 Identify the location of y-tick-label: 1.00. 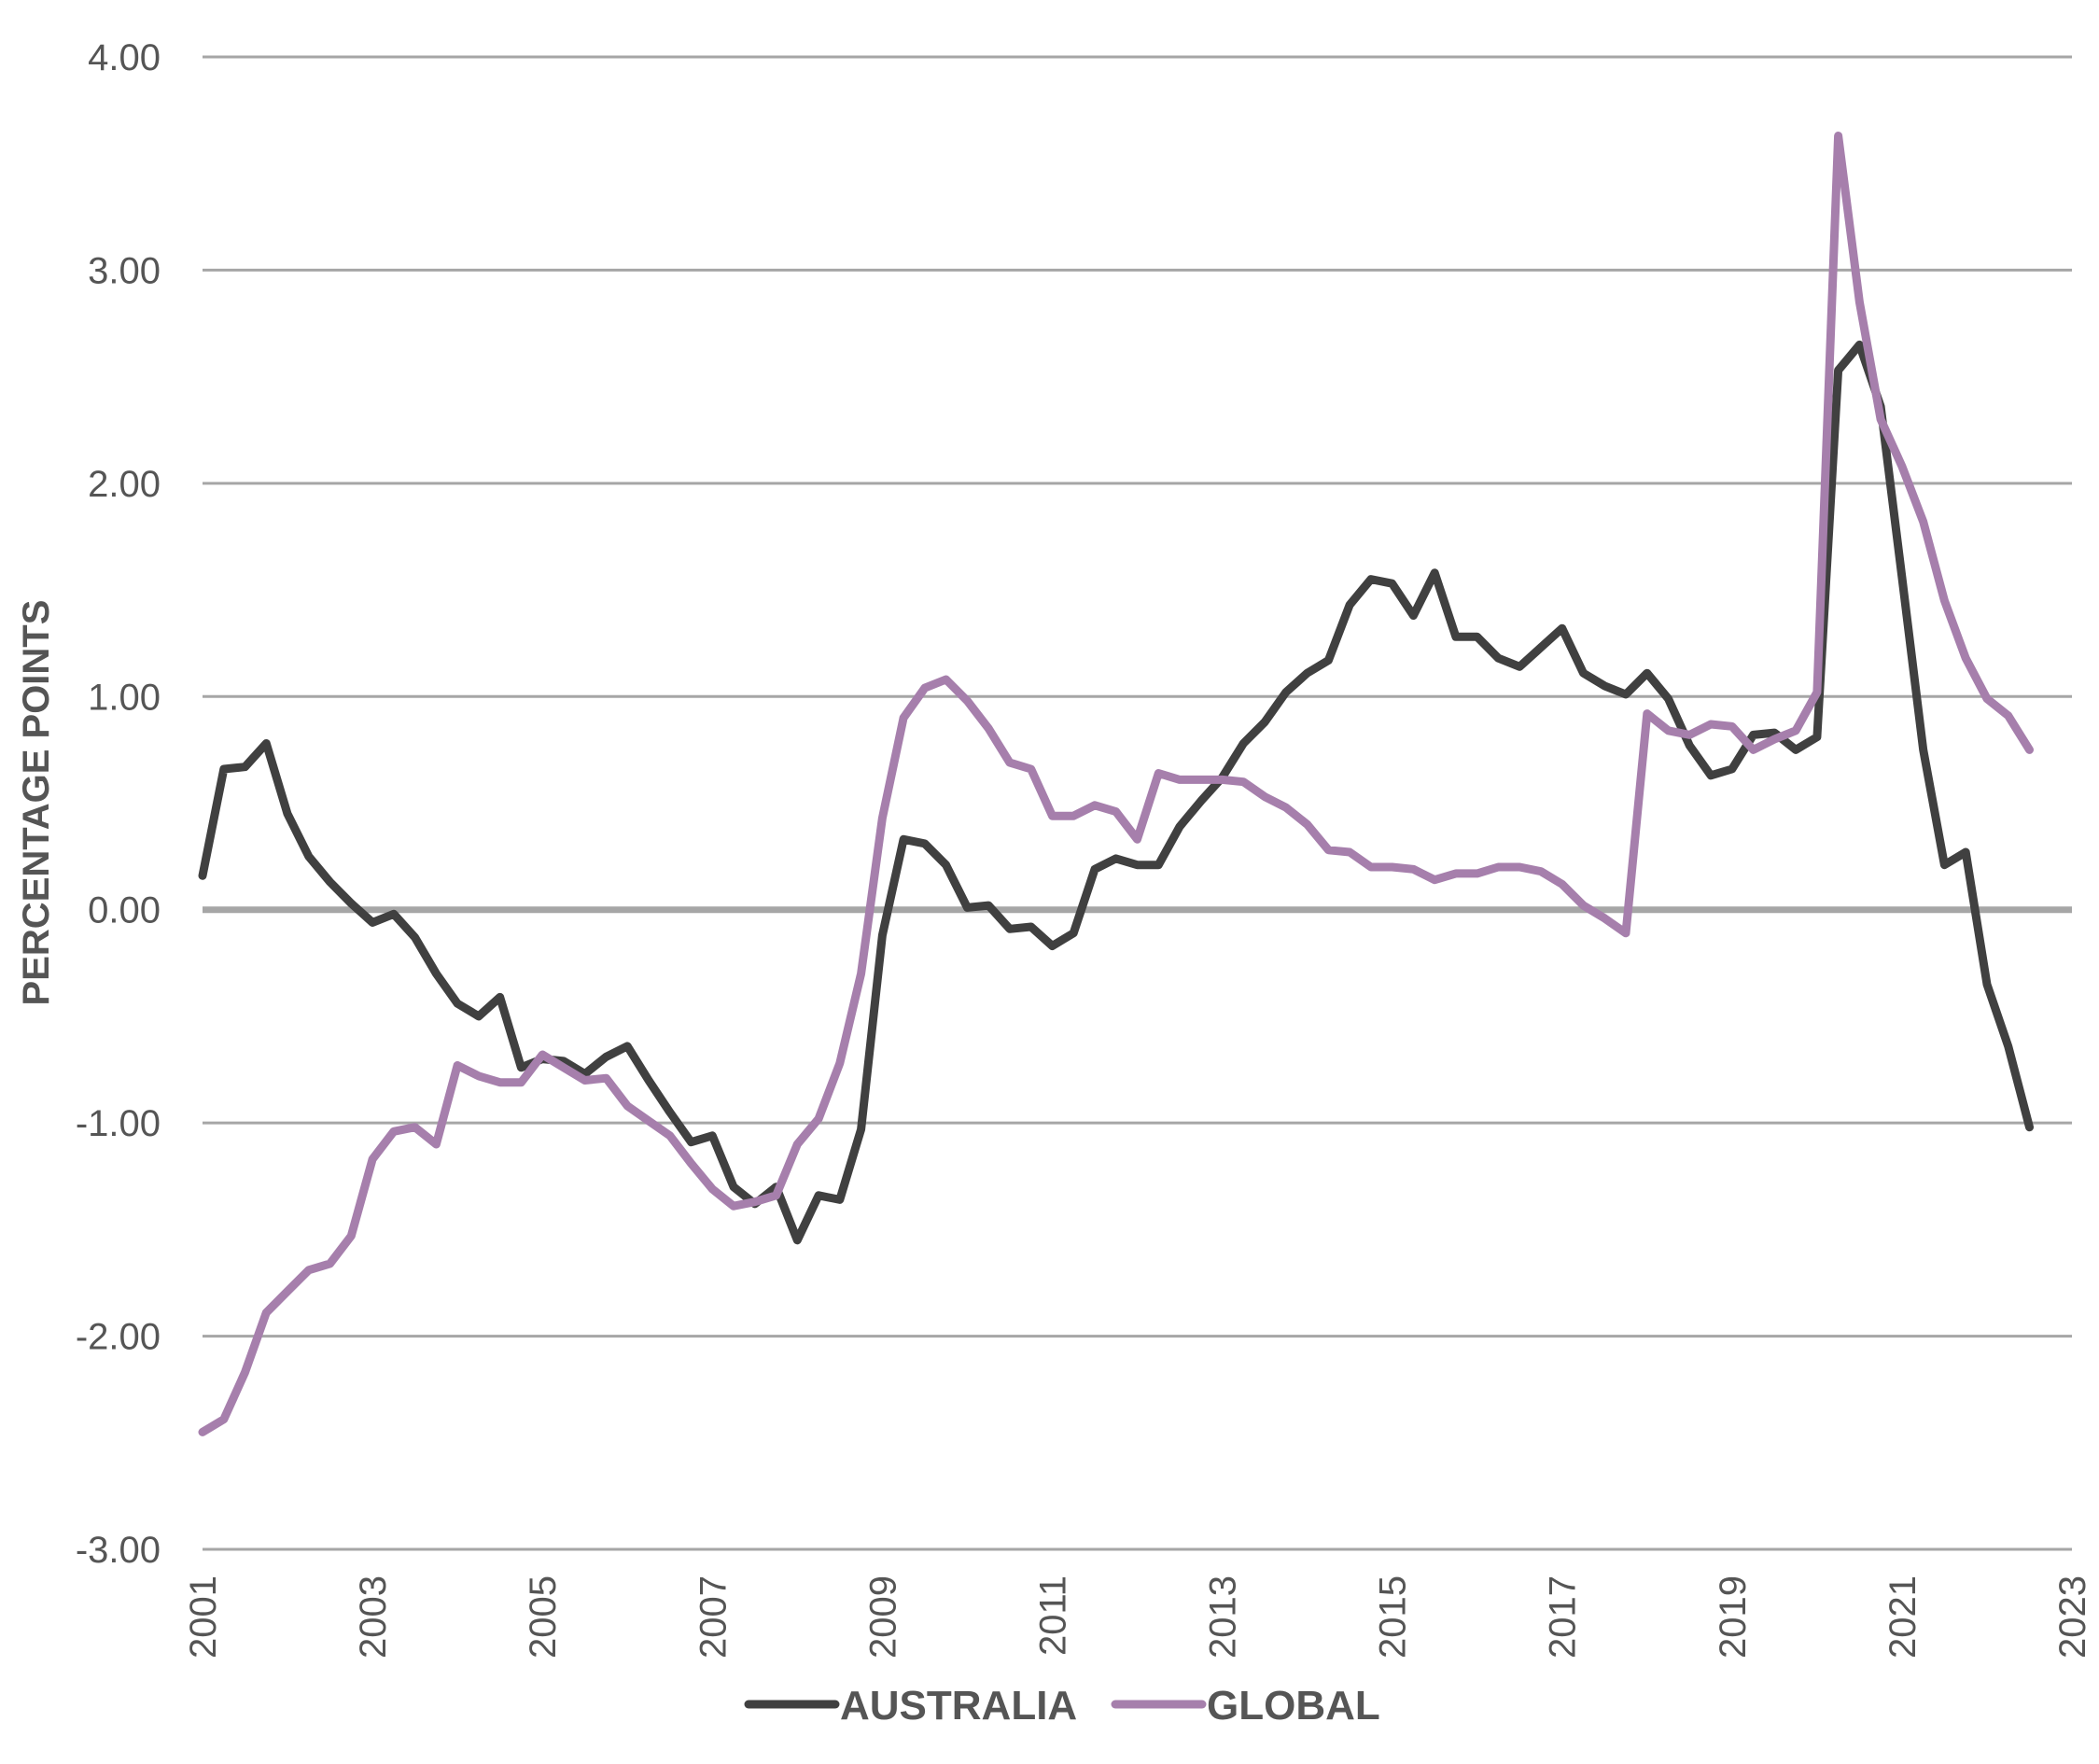
(125, 697).